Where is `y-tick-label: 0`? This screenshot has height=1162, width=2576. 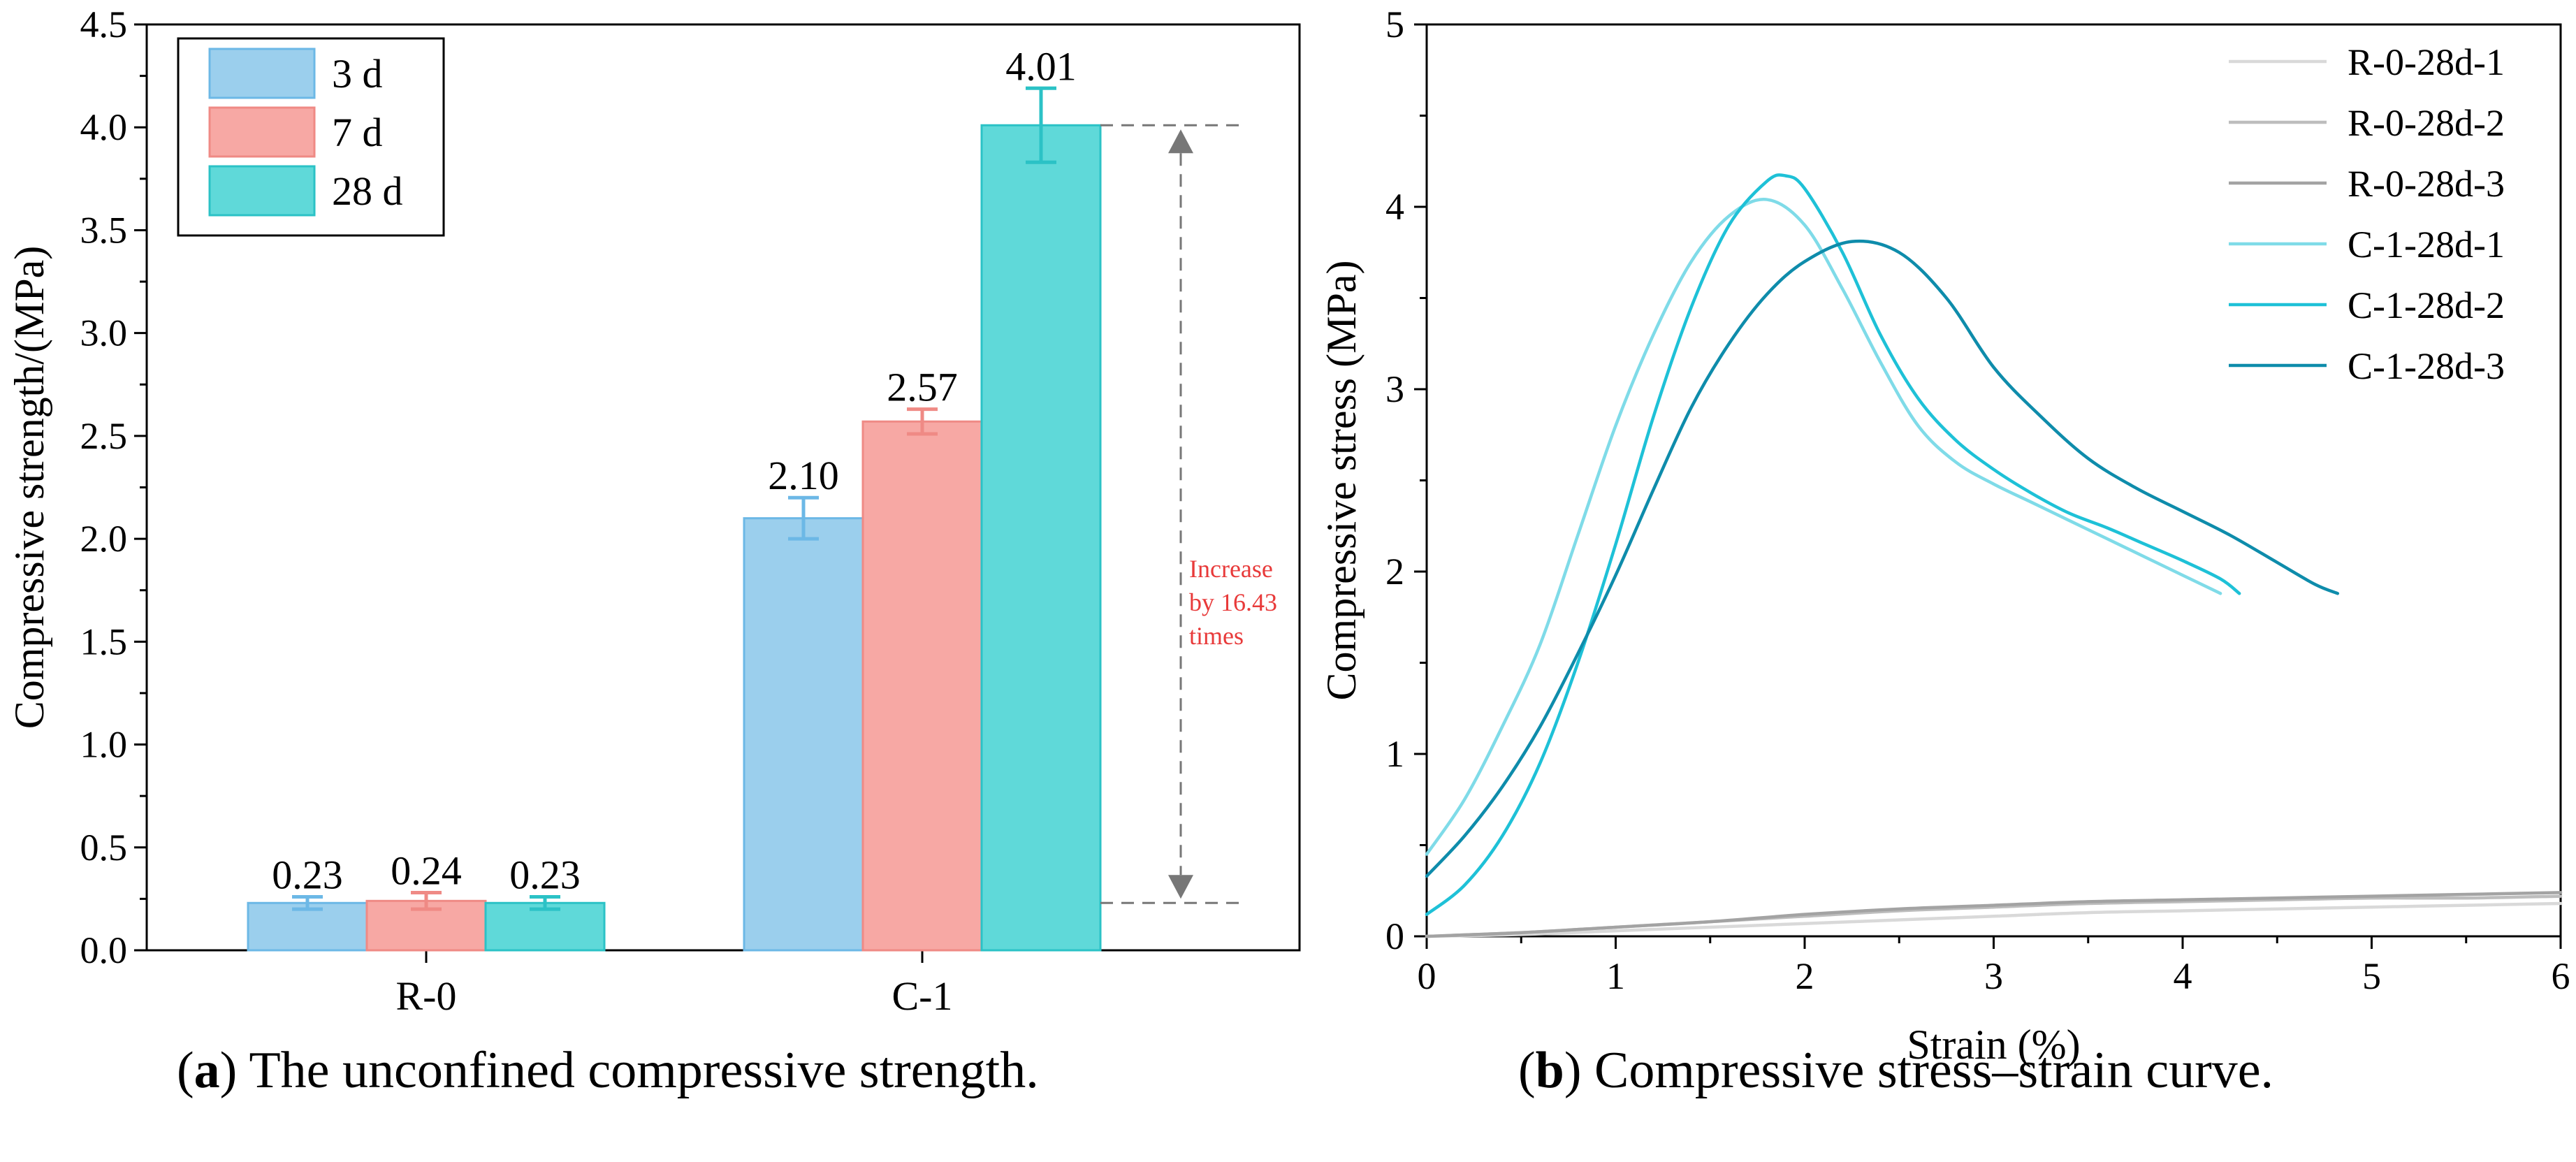 y-tick-label: 0 is located at coordinates (1394, 936).